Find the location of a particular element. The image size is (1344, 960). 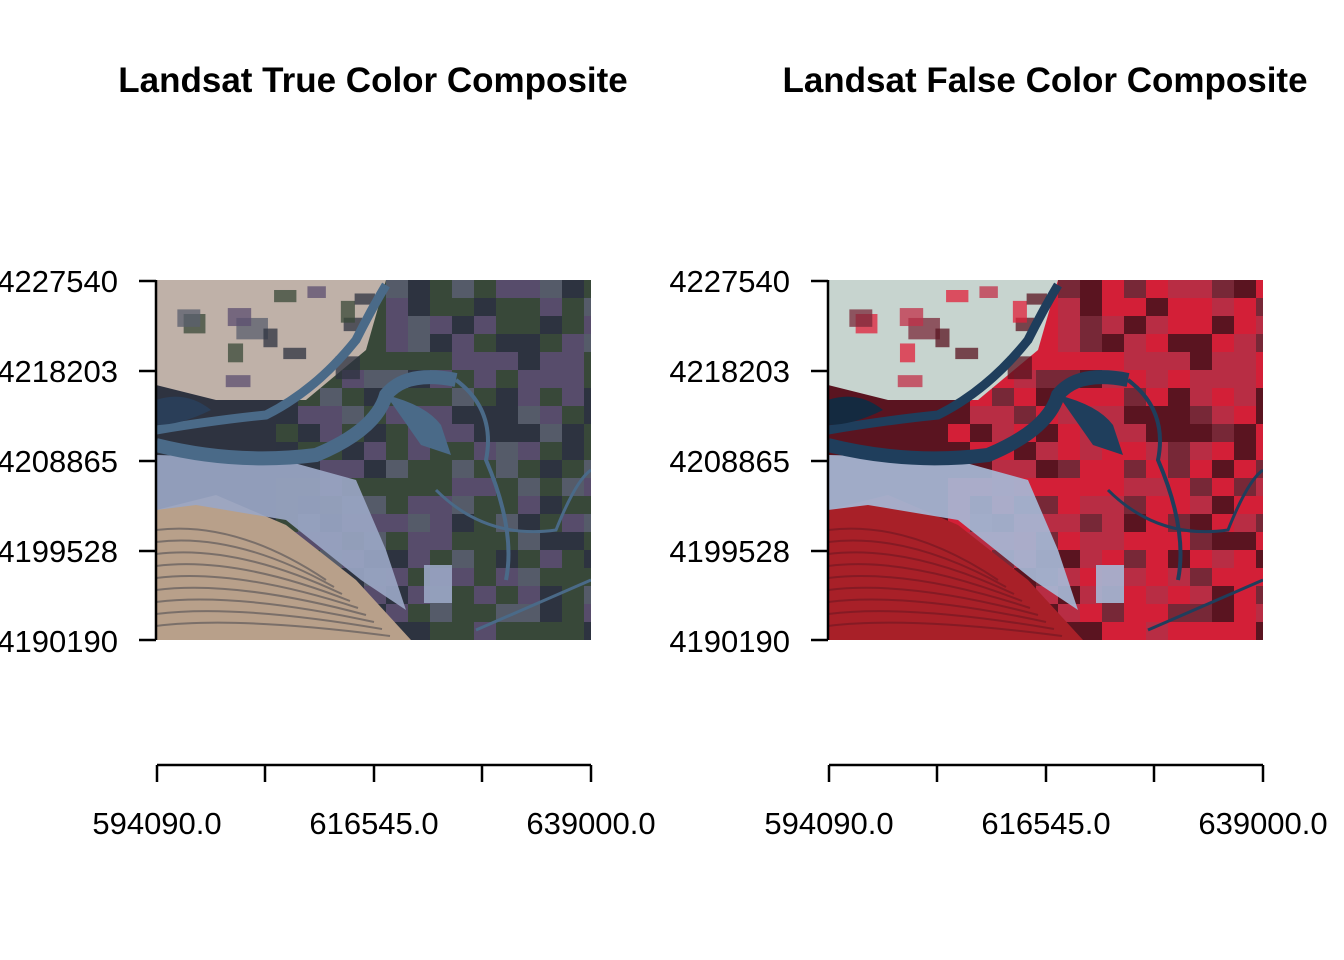

false-color-satellite-image is located at coordinates (1045, 460).